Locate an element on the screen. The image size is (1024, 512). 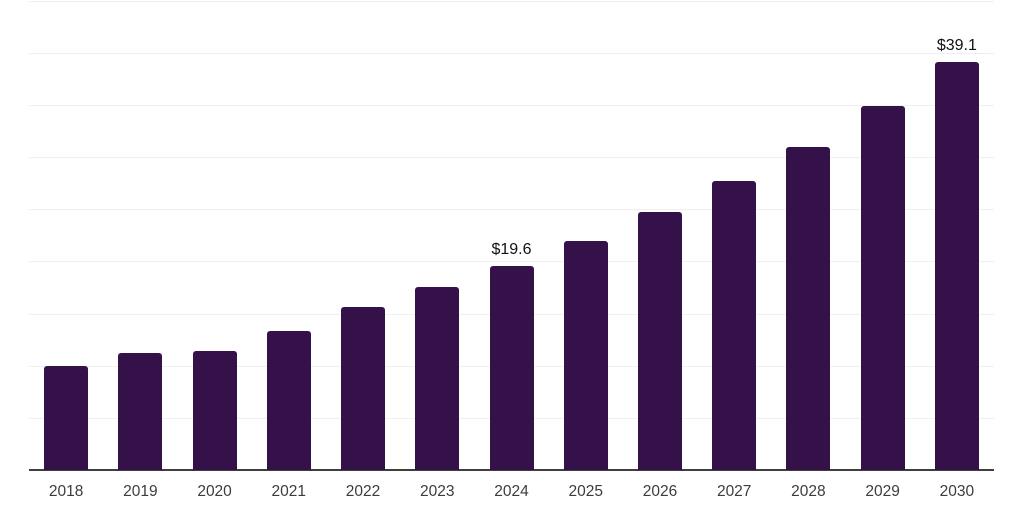
bar-2028 is located at coordinates (808, 308).